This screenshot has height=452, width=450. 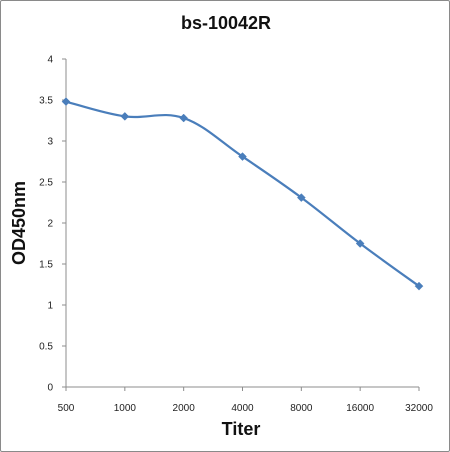 What do you see at coordinates (46, 183) in the screenshot?
I see `y-tick-label: 2.5` at bounding box center [46, 183].